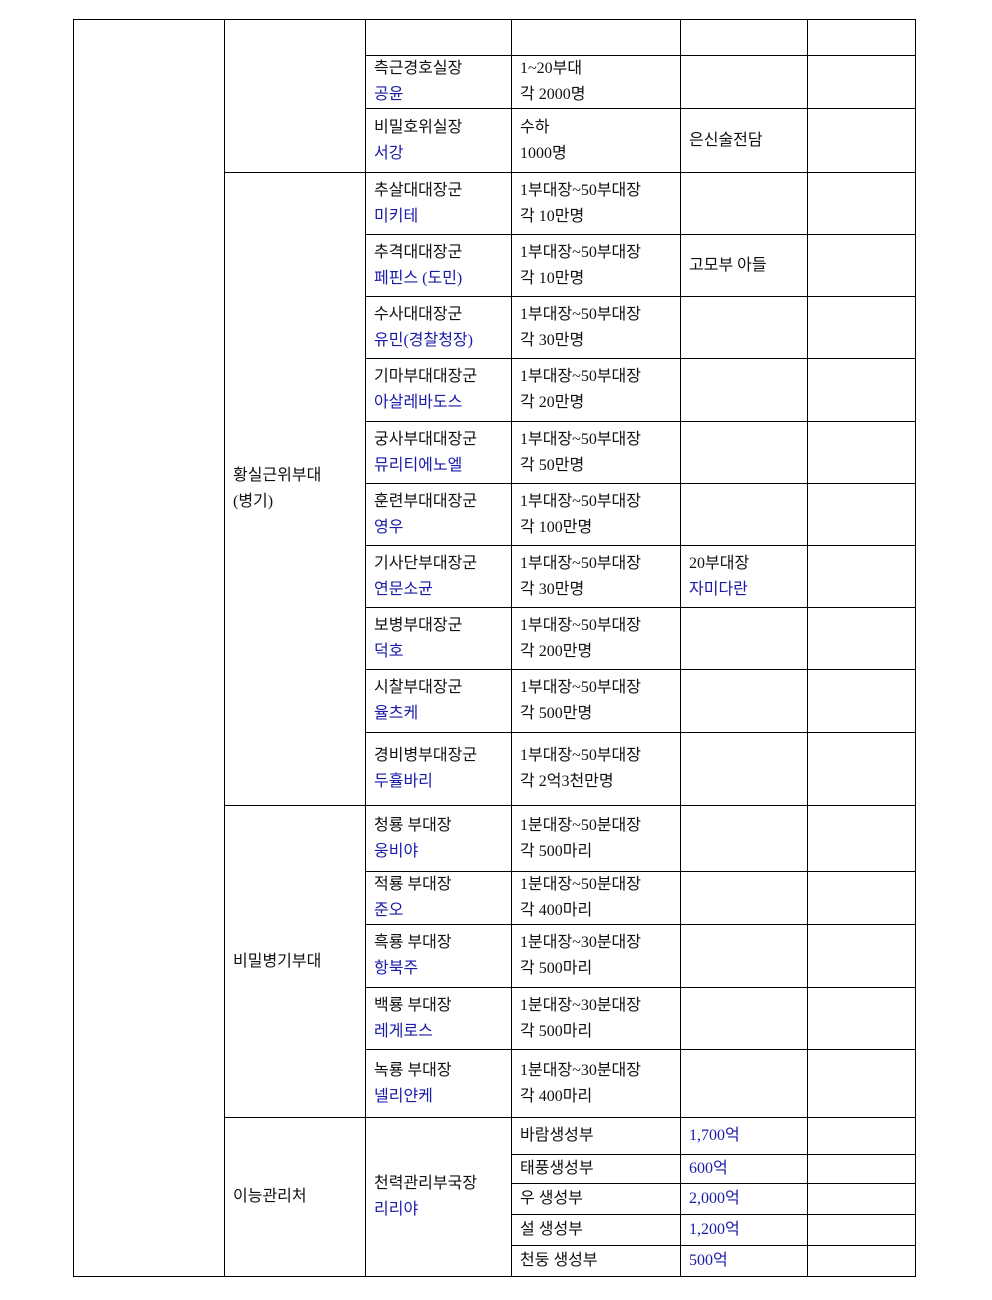 Image resolution: width=992 pixels, height=1300 pixels. What do you see at coordinates (403, 781) in the screenshot?
I see `commander-name: 두휼바리` at bounding box center [403, 781].